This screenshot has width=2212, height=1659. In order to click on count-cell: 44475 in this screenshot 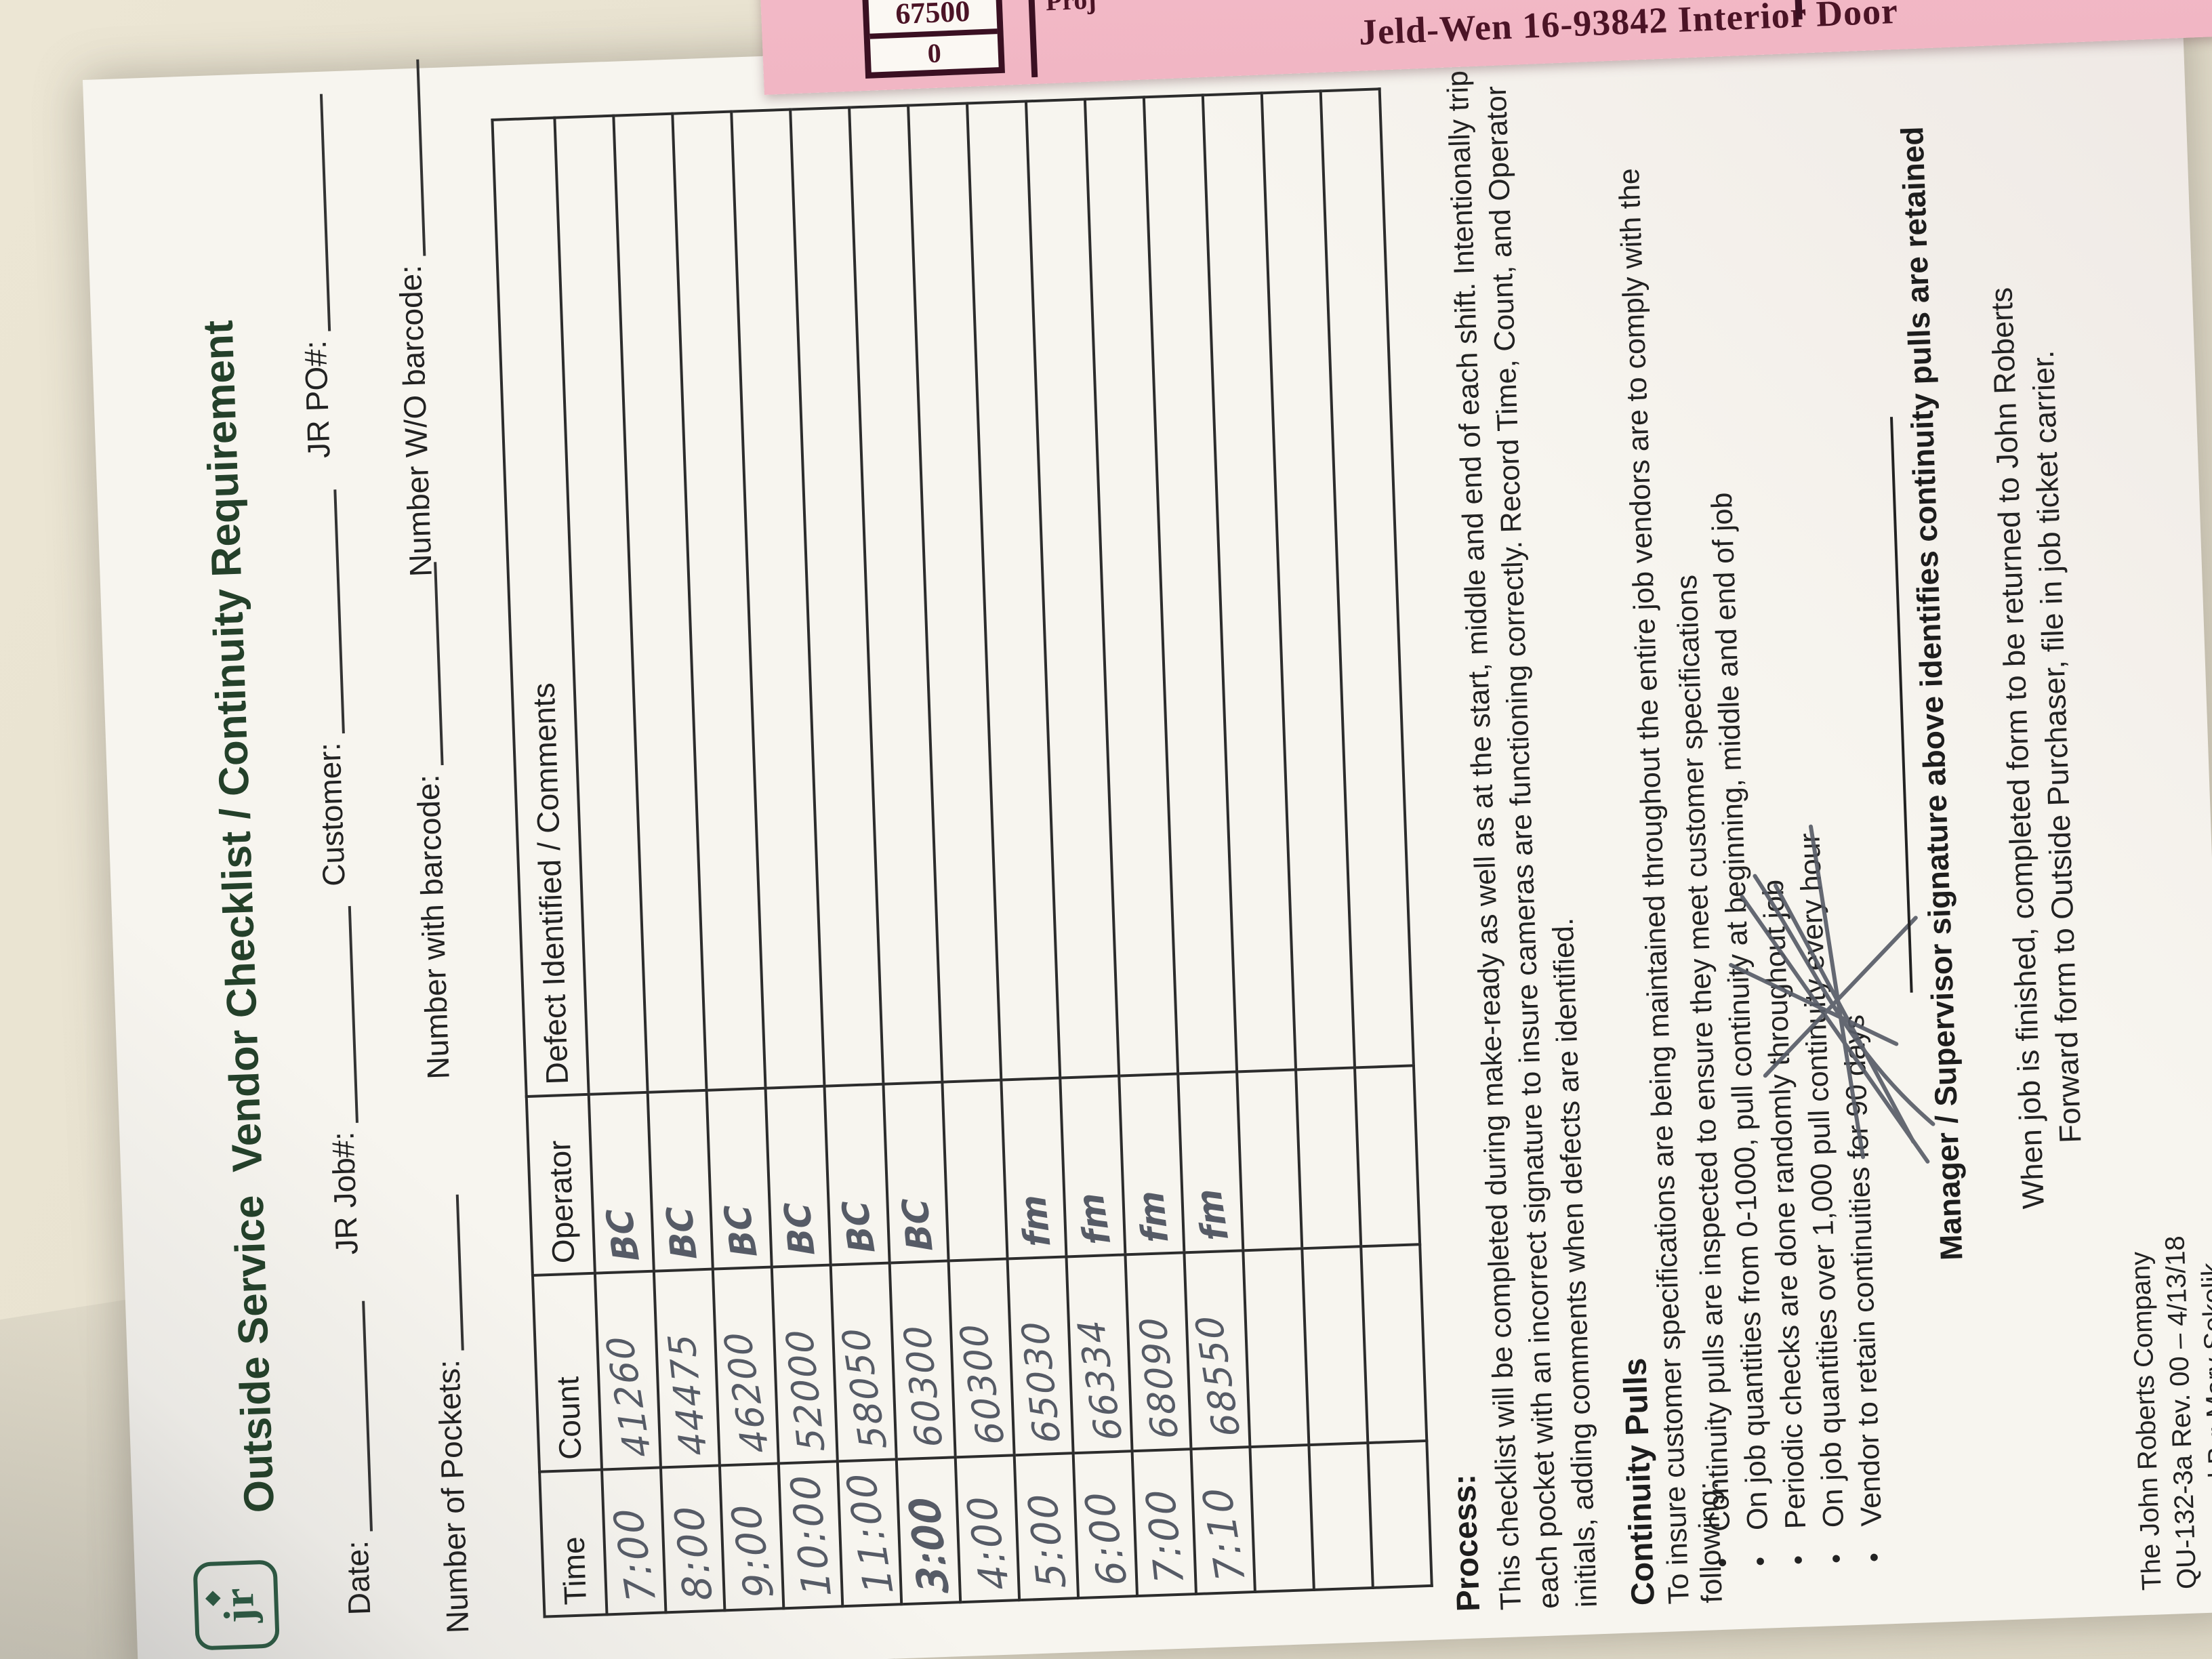, I will do `click(686, 1368)`.